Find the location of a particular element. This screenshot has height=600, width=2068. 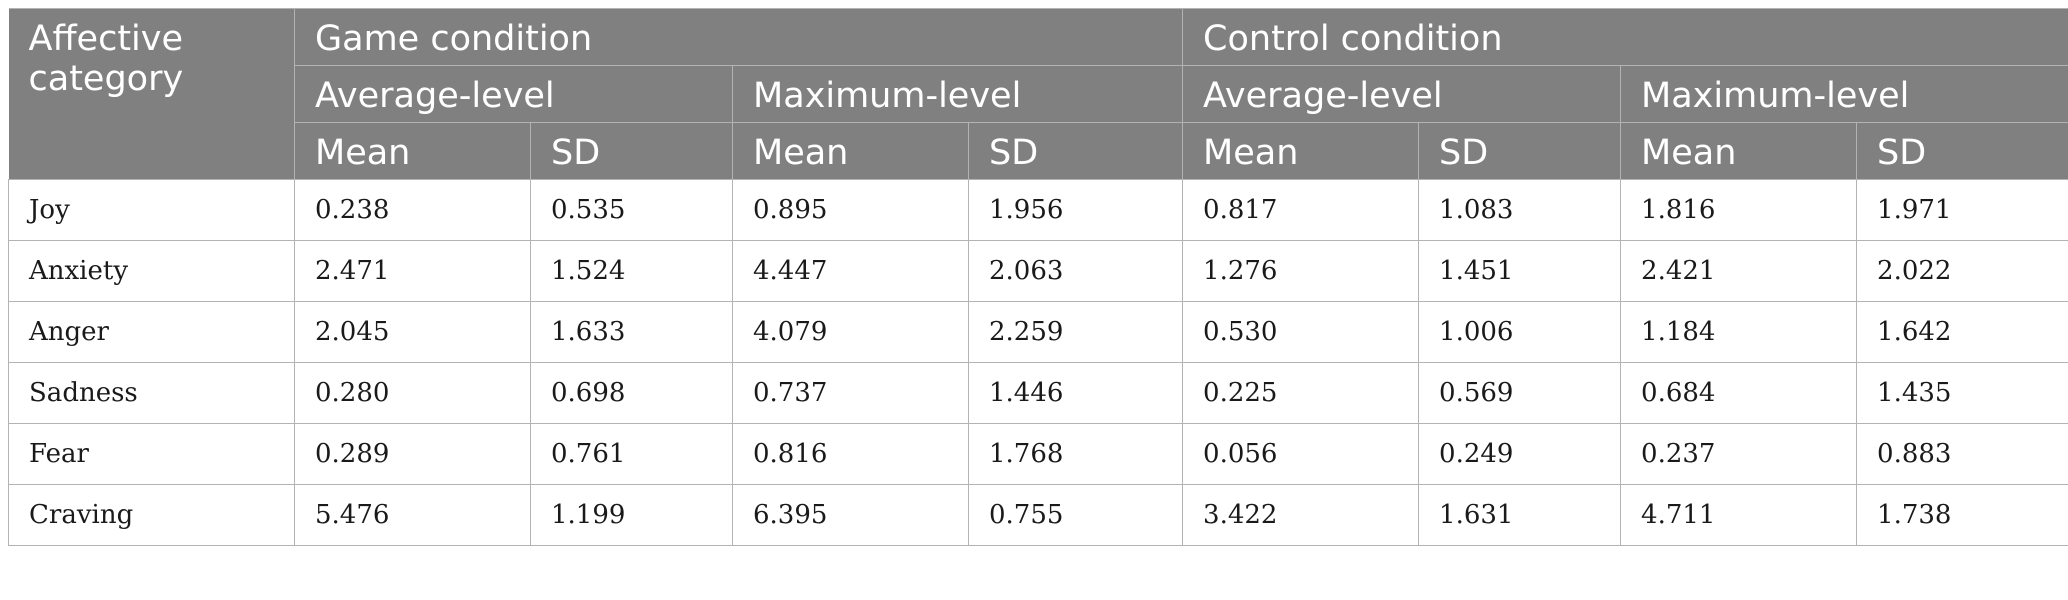

row-category: Anger is located at coordinates (151, 332).